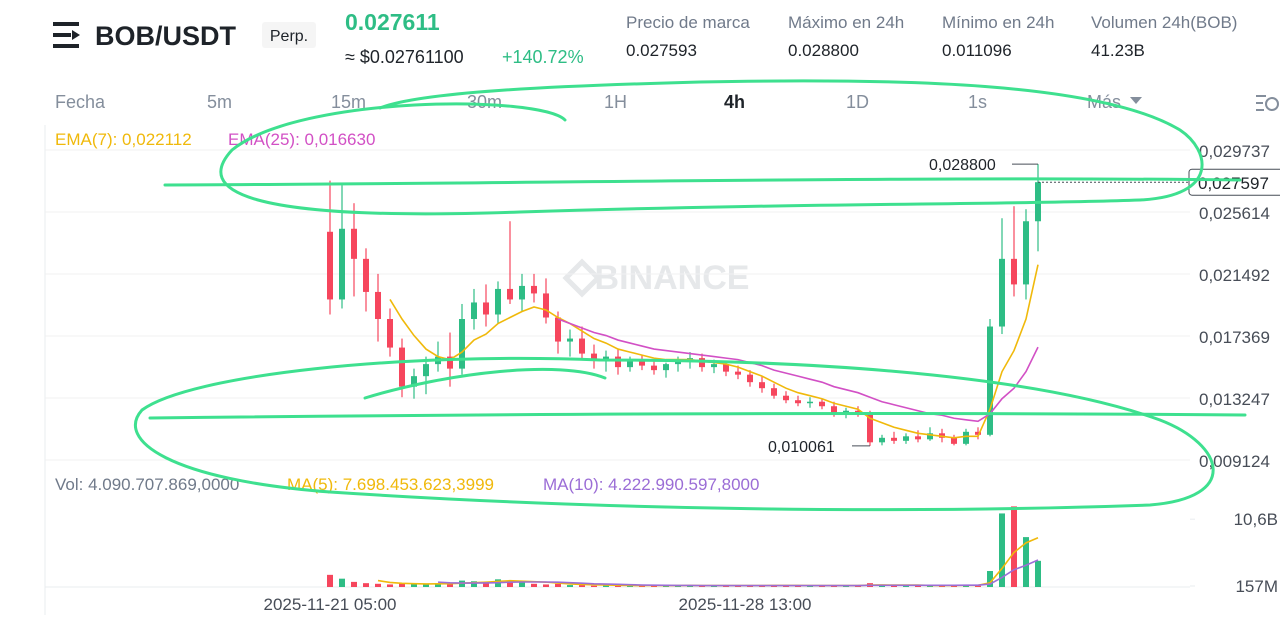 The width and height of the screenshot is (1280, 641). I want to click on stat-label: Máximo en 24h, so click(846, 22).